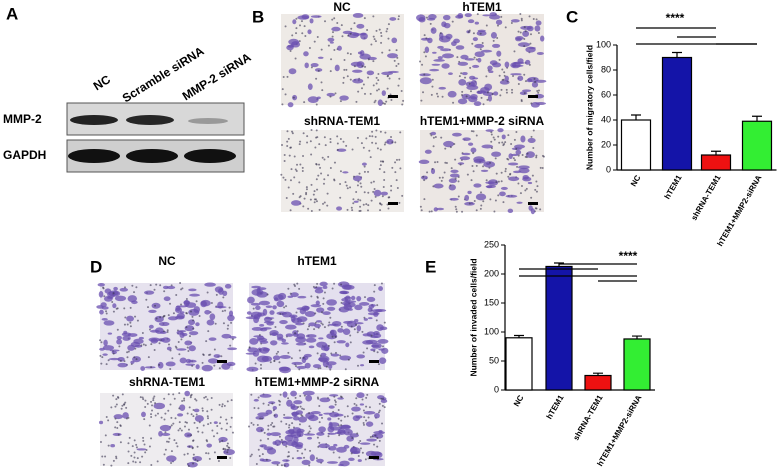 This screenshot has width=784, height=469. I want to click on y-tick-label: 200, so click(491, 273).